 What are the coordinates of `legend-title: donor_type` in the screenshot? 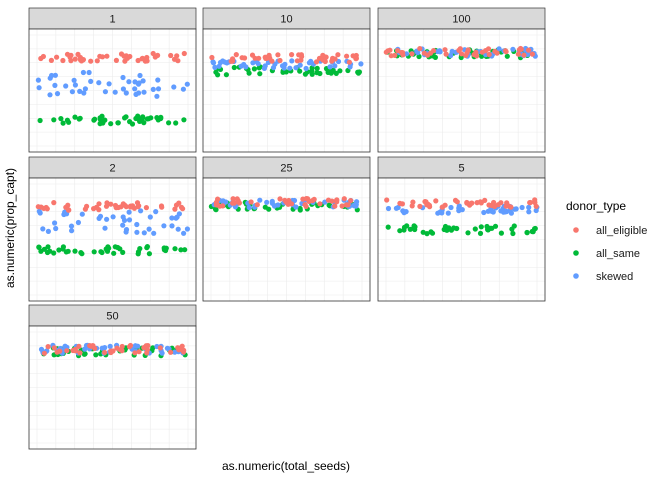 It's located at (596, 206).